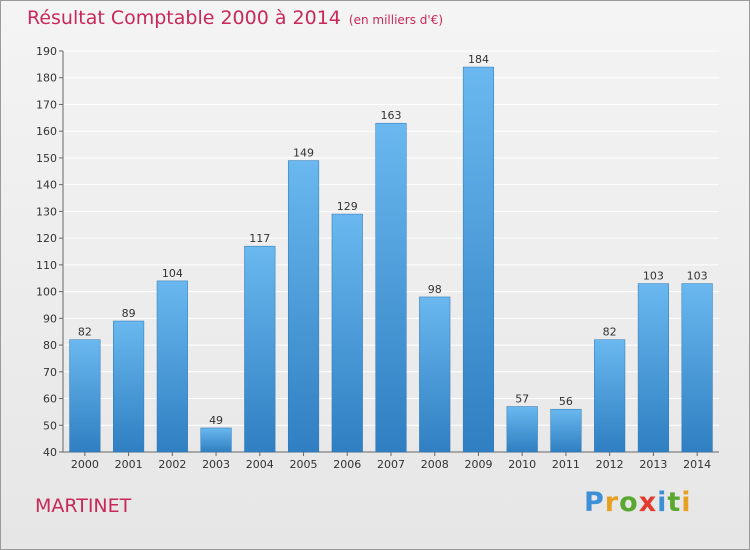  Describe the element at coordinates (50, 318) in the screenshot. I see `y-tick-label: 90` at that location.